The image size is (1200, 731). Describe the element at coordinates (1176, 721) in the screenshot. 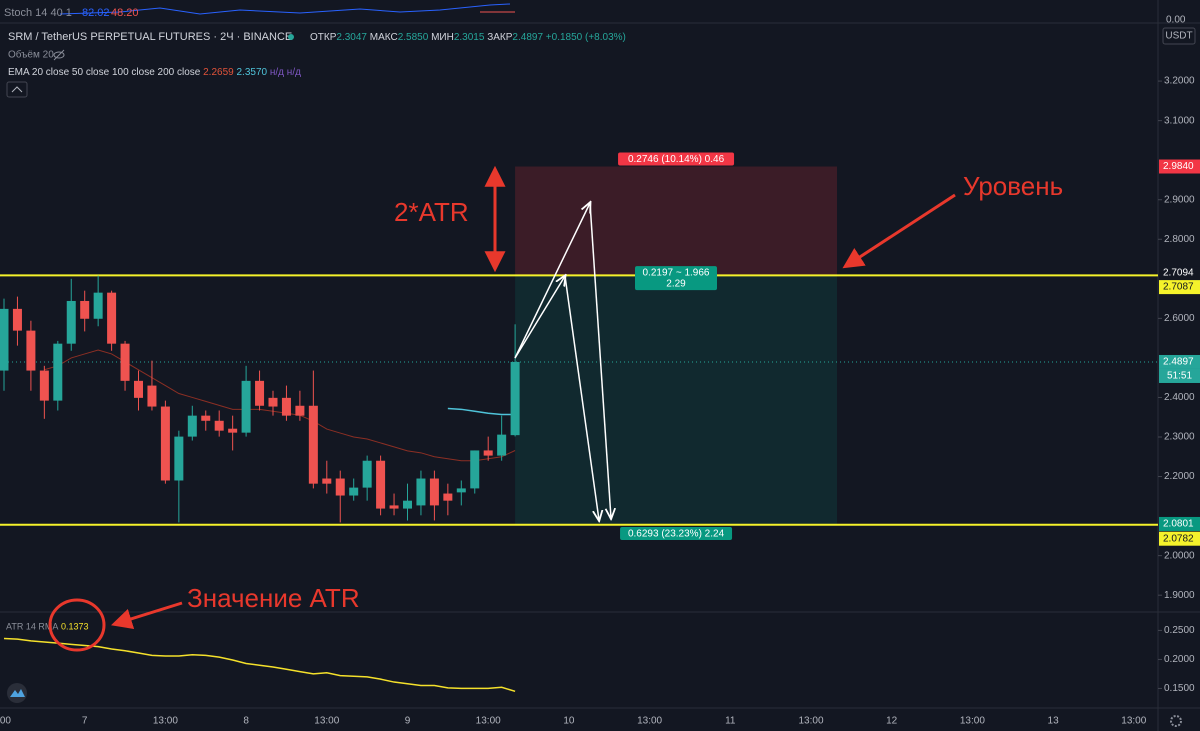

I see `settings-button` at that location.